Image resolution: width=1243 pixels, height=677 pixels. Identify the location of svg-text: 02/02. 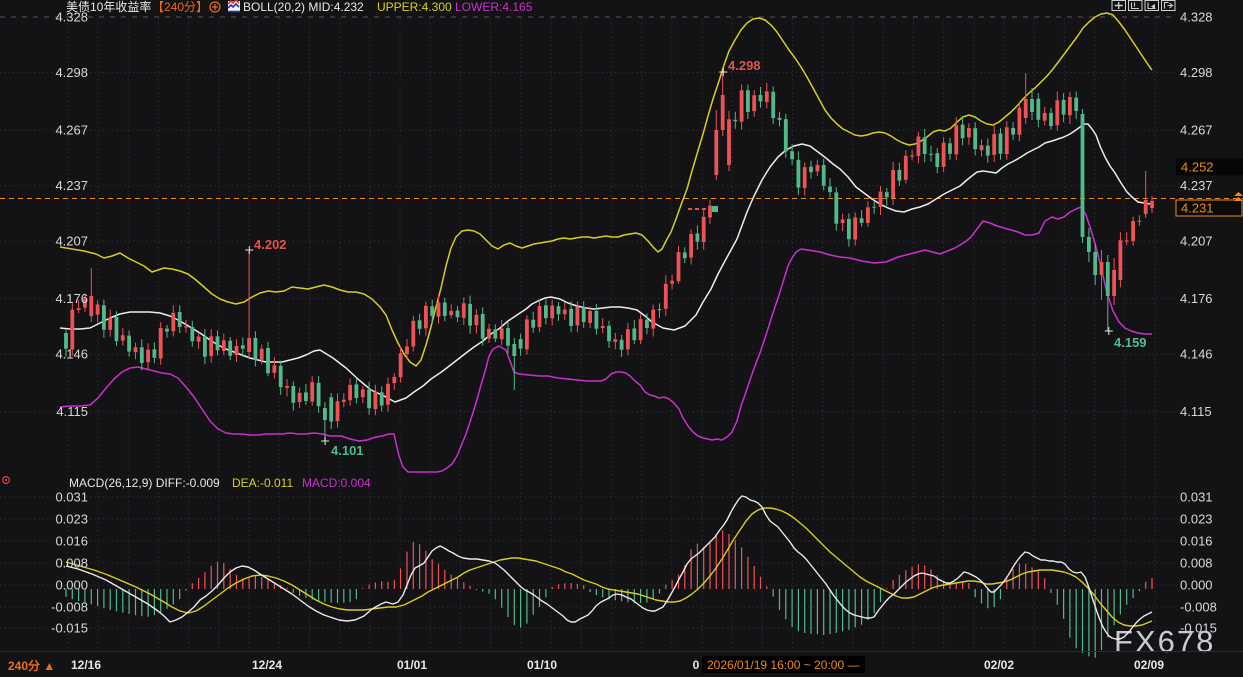
(999, 665).